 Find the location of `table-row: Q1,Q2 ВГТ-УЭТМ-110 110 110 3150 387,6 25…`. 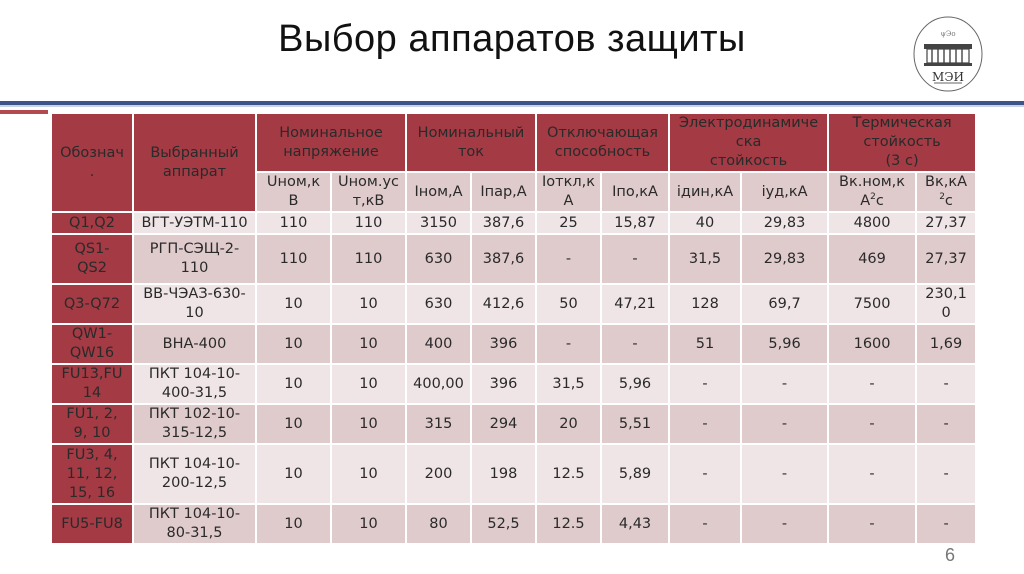

table-row: Q1,Q2 ВГТ-УЭТМ-110 110 110 3150 387,6 25… is located at coordinates (514, 223).